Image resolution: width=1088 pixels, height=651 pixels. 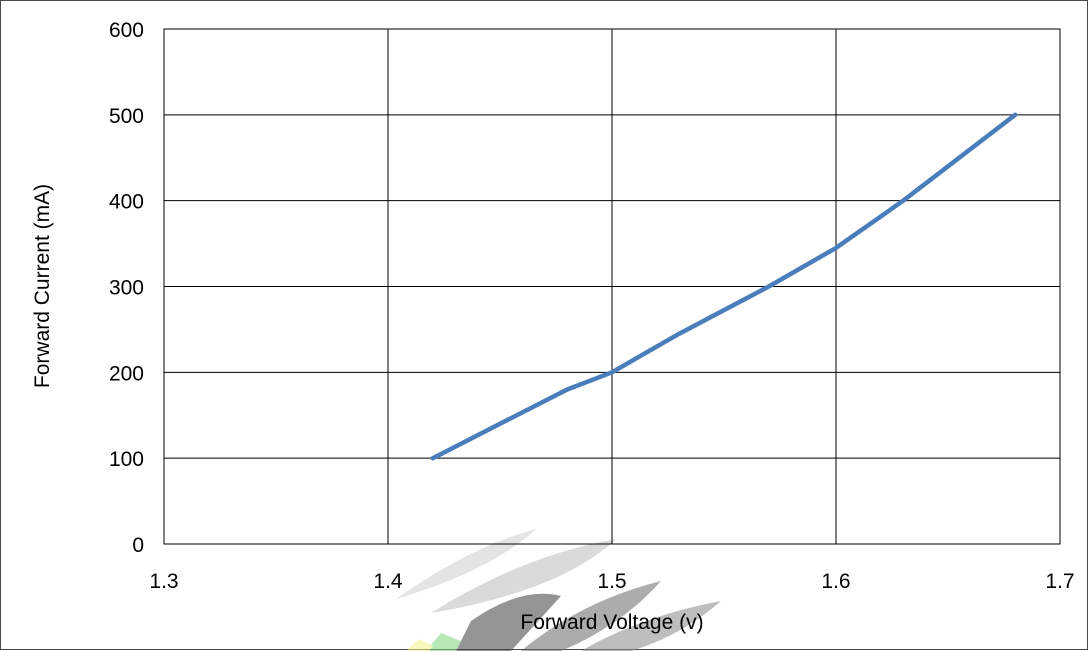 I want to click on x-tick-label: 1.3, so click(x=163, y=581).